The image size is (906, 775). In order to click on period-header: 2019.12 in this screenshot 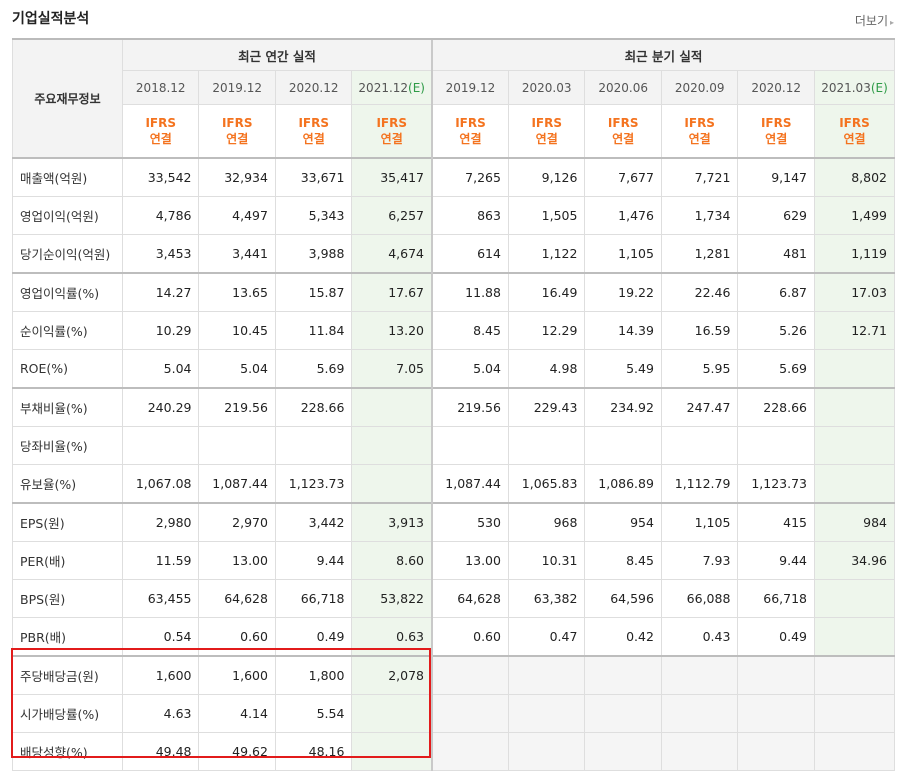, I will do `click(237, 87)`.